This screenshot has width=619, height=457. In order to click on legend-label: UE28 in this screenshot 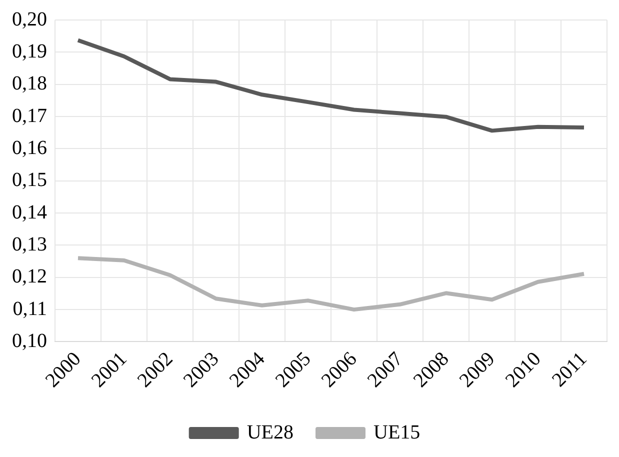, I will do `click(270, 432)`.